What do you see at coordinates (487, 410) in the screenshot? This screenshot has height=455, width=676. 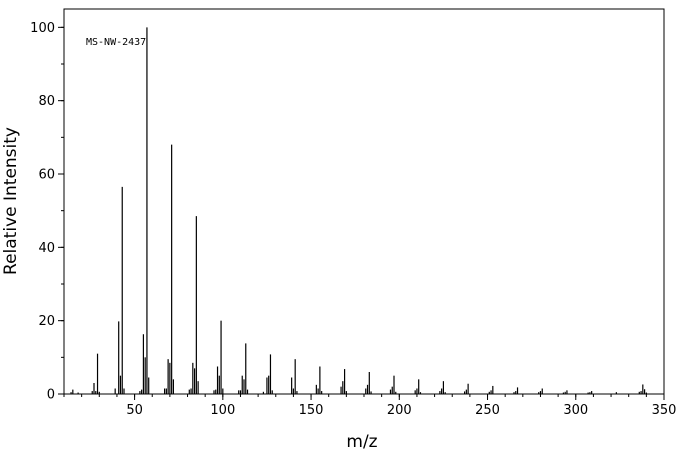 I see `x-tick-label-250: 250` at bounding box center [487, 410].